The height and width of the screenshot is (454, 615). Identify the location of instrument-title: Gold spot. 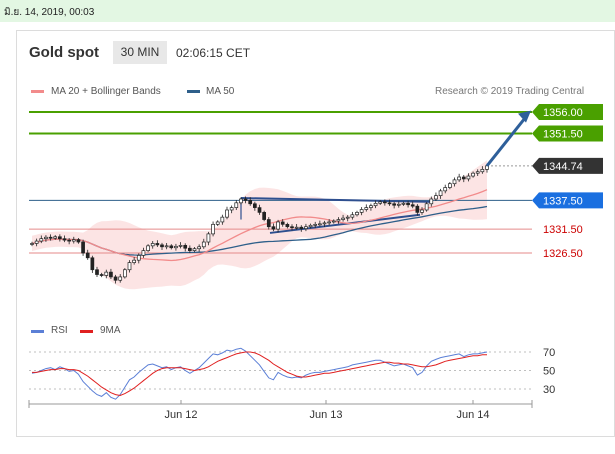
(64, 52).